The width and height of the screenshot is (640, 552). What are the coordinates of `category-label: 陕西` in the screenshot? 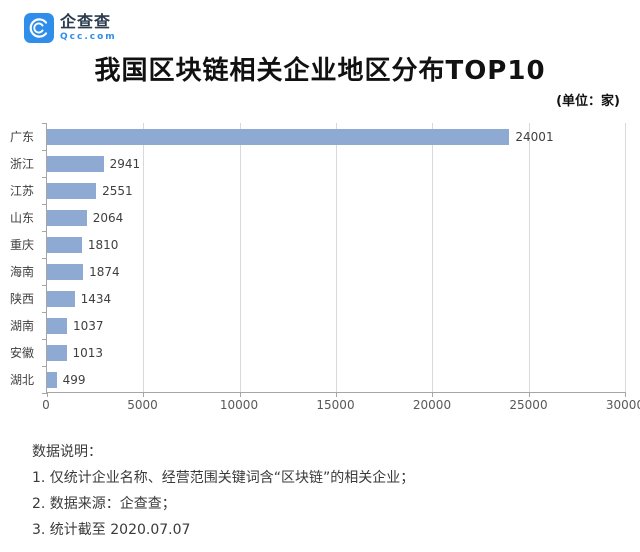 It's located at (22, 299).